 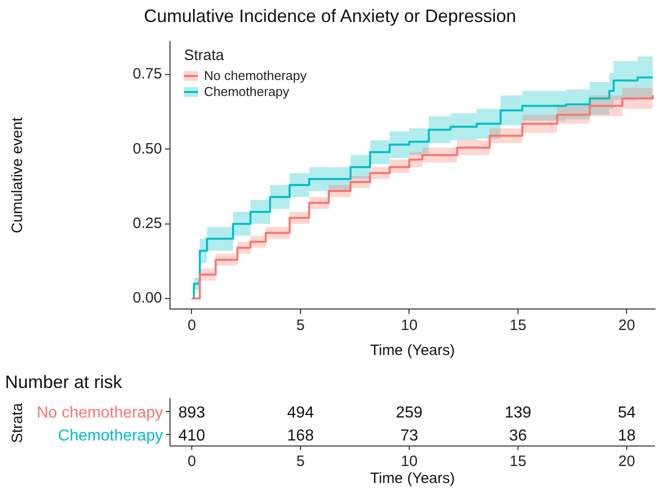 I want to click on data-label: 494, so click(x=300, y=413).